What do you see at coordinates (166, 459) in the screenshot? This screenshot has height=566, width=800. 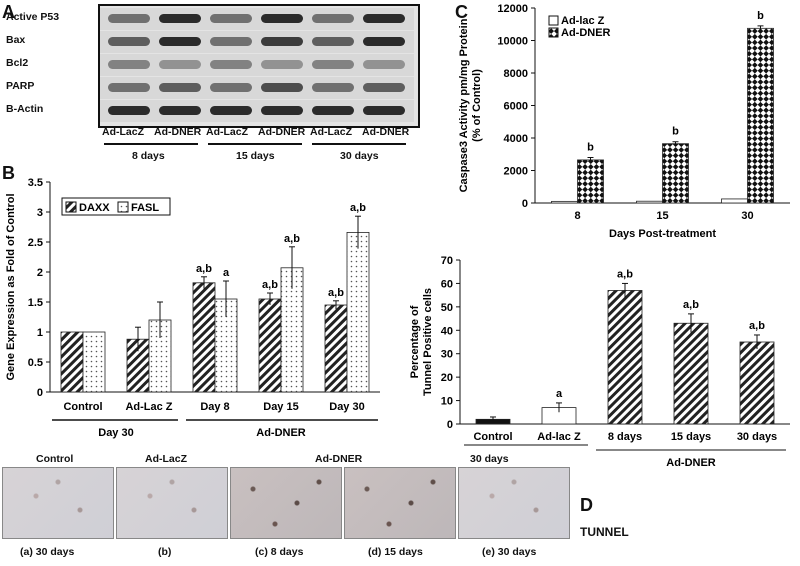 I see `micro-title-adlacz: Ad-LacZ` at bounding box center [166, 459].